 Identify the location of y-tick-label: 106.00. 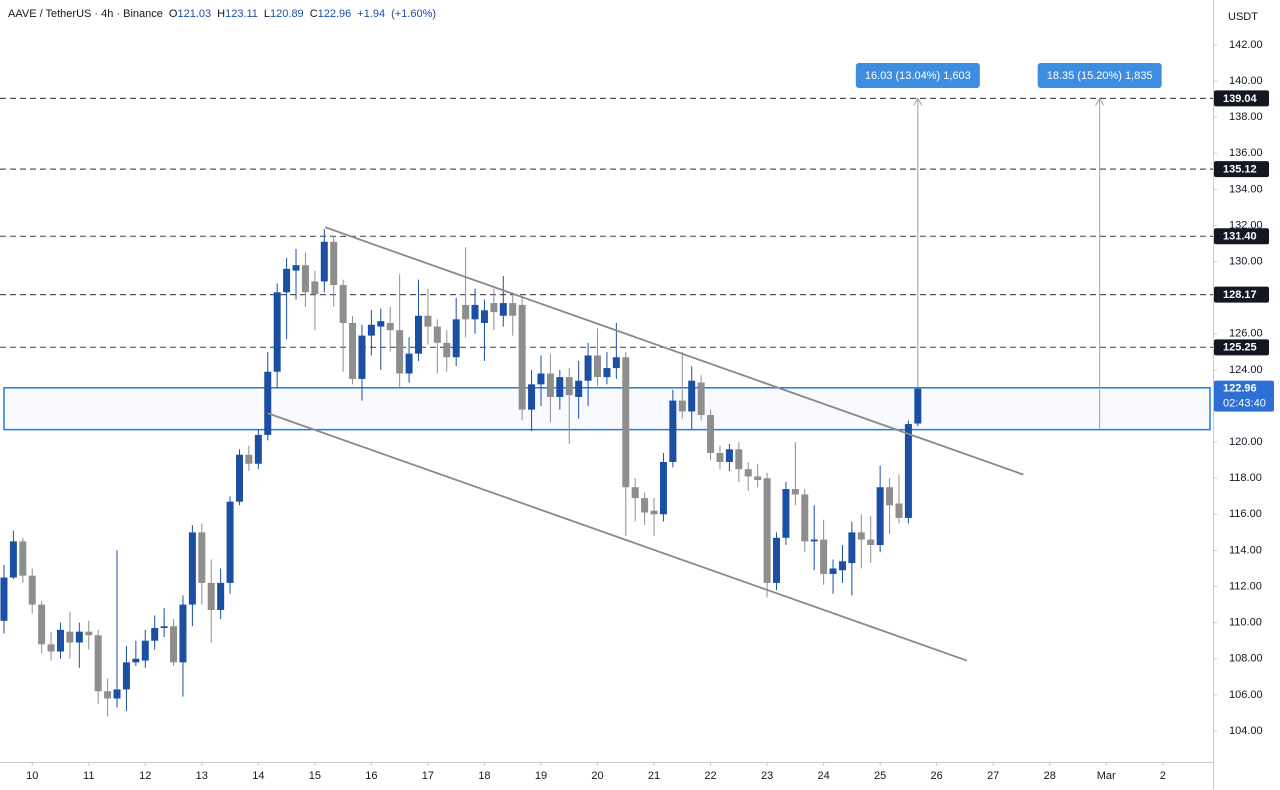
(1246, 695).